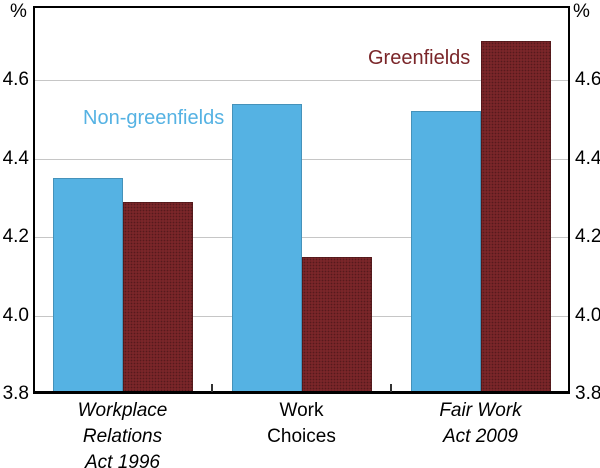  Describe the element at coordinates (15, 158) in the screenshot. I see `y-tick-label-left-4.4: 4.4` at that location.